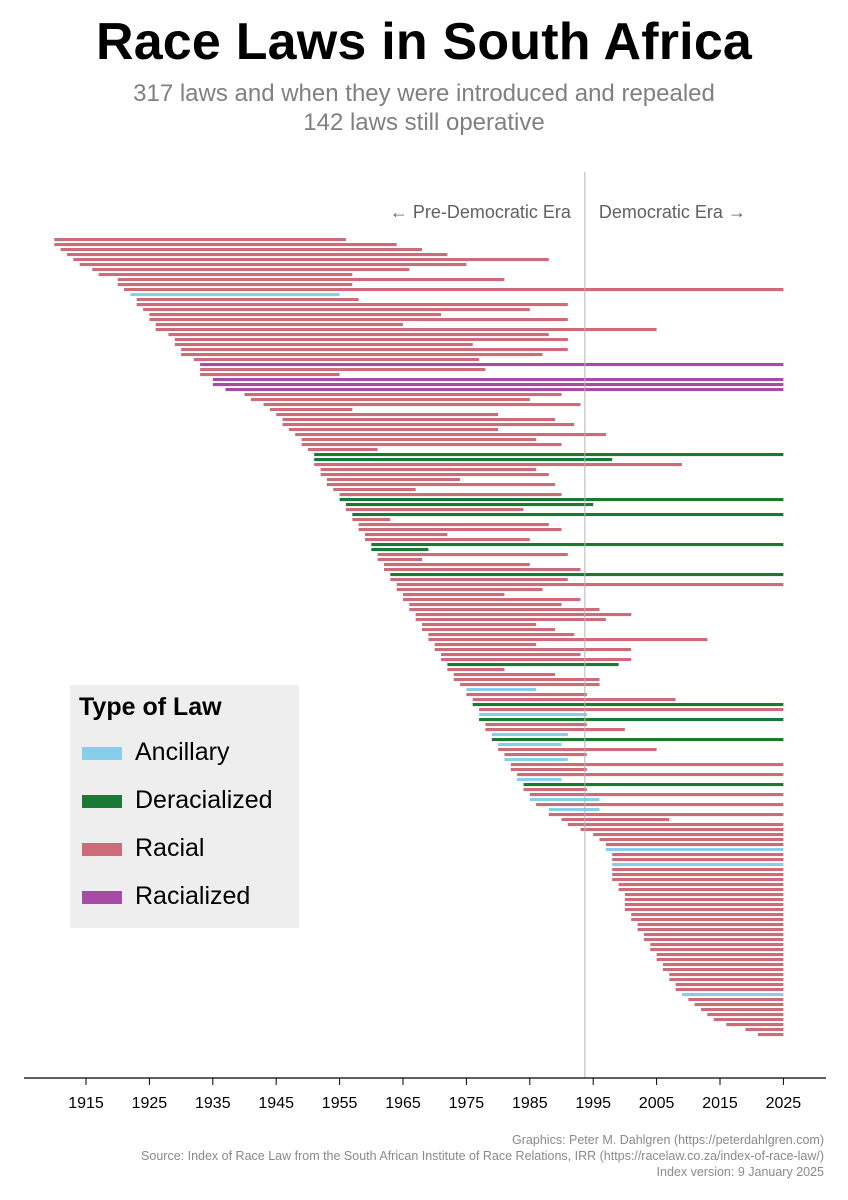  I want to click on legend-label: Racial, so click(170, 848).